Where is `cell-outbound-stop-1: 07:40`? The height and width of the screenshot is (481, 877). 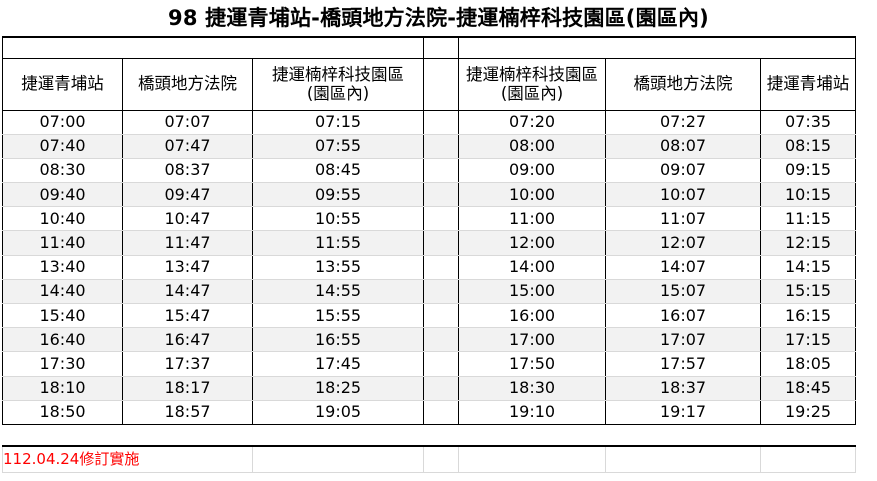
cell-outbound-stop-1: 07:40 is located at coordinates (62, 146).